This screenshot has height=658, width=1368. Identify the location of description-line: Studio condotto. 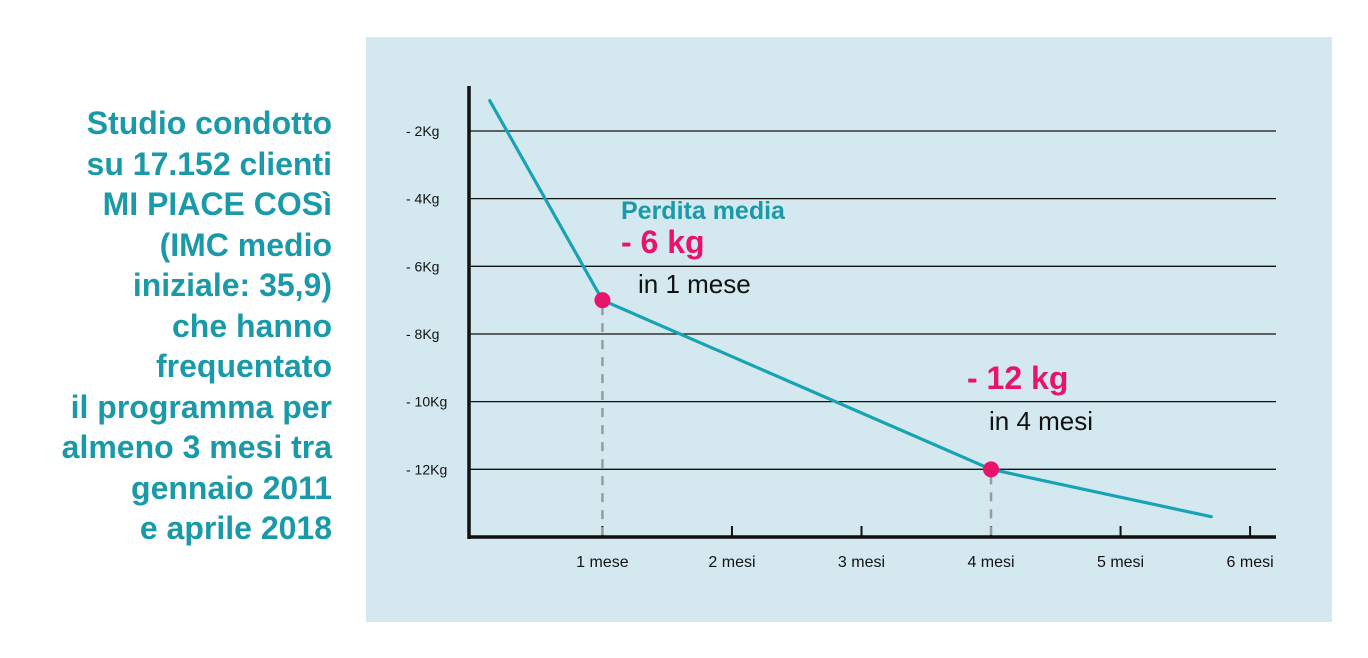
(209, 123).